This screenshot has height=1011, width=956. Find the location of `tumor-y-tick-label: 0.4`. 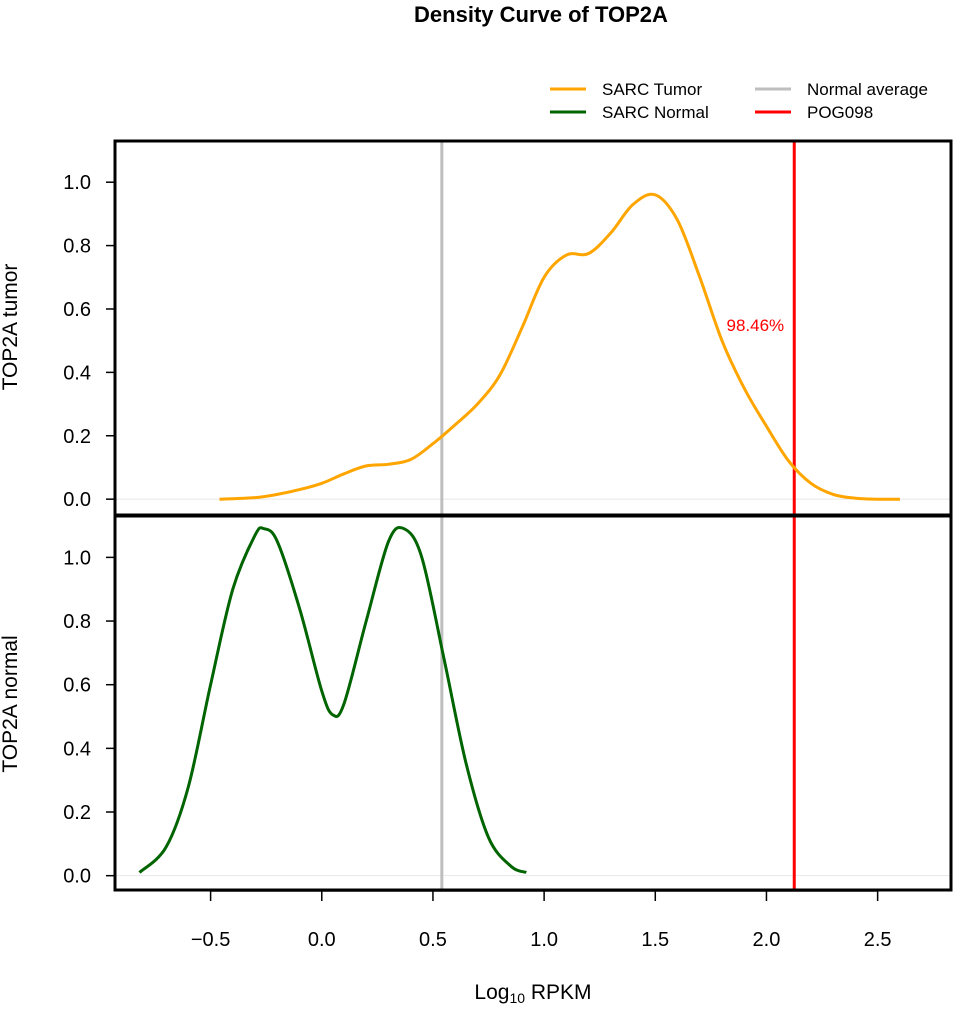

tumor-y-tick-label: 0.4 is located at coordinates (77, 373).